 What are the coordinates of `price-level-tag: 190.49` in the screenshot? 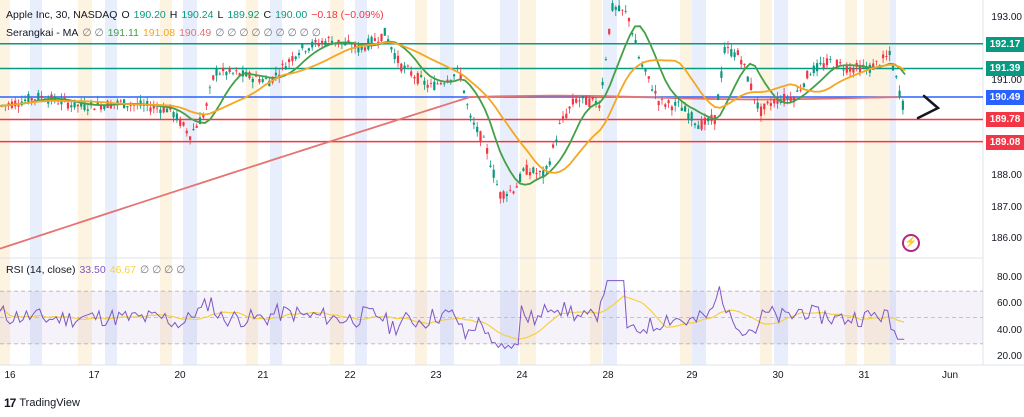 It's located at (1005, 97).